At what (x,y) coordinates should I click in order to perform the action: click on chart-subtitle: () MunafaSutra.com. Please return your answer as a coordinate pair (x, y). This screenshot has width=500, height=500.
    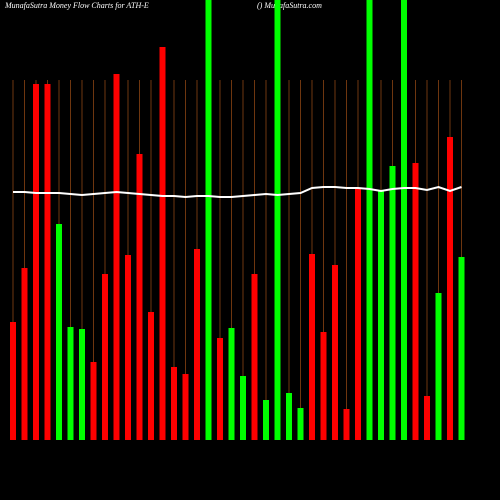
    Looking at the image, I should click on (289, 5).